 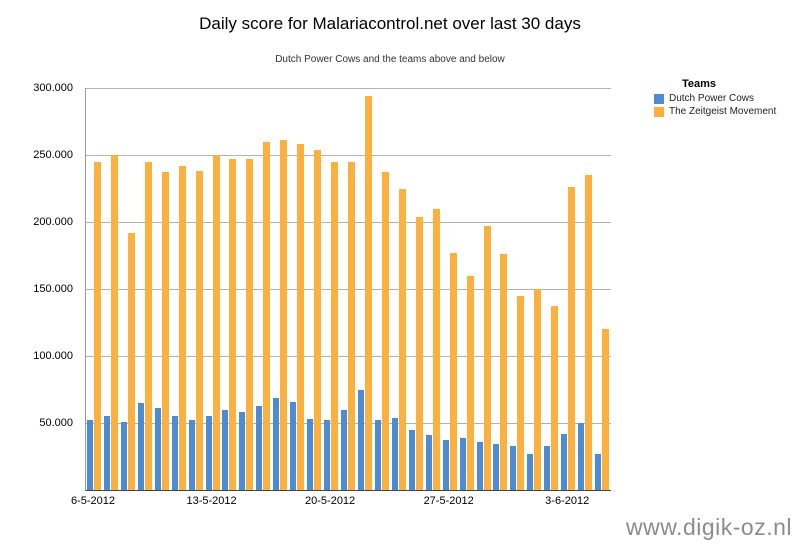 I want to click on legend-item-zeitgeist-movement: The Zeitgeist Movement, so click(x=715, y=111).